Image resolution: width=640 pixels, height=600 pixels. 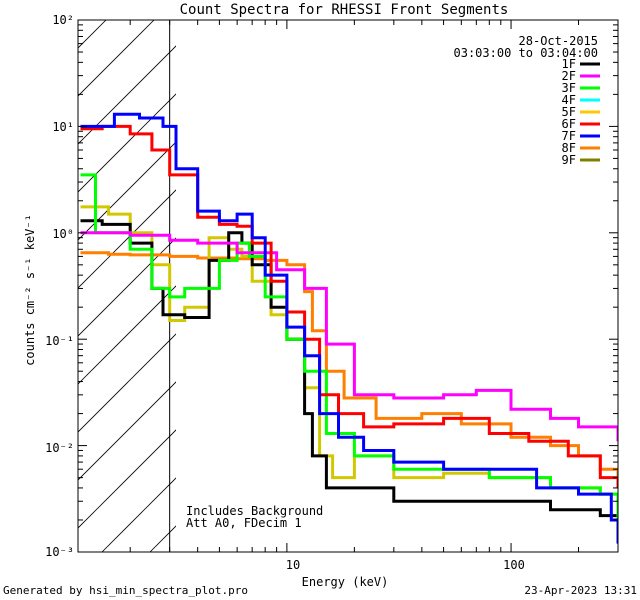 I want to click on x-axis-label: Energy (keV), so click(x=345, y=582).